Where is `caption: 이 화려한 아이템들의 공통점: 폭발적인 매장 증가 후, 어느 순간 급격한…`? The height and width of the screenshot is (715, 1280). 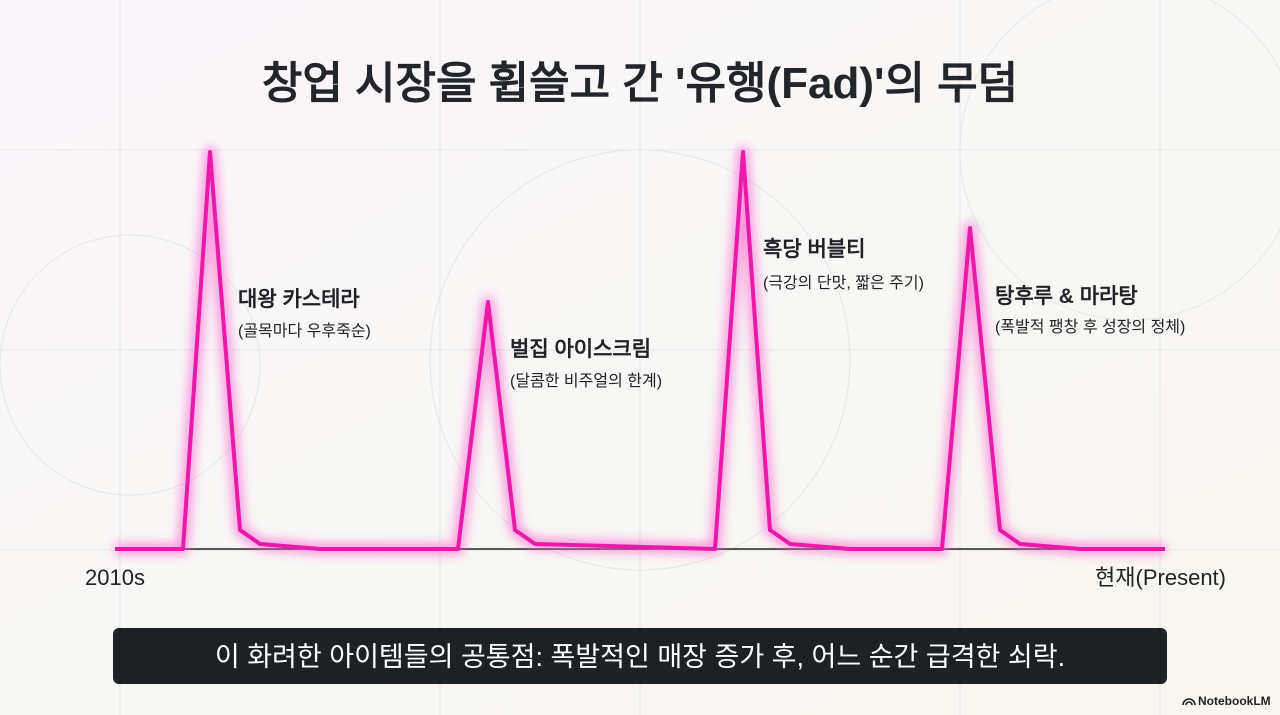
caption: 이 화려한 아이템들의 공통점: 폭발적인 매장 증가 후, 어느 순간 급격한… is located at coordinates (640, 657).